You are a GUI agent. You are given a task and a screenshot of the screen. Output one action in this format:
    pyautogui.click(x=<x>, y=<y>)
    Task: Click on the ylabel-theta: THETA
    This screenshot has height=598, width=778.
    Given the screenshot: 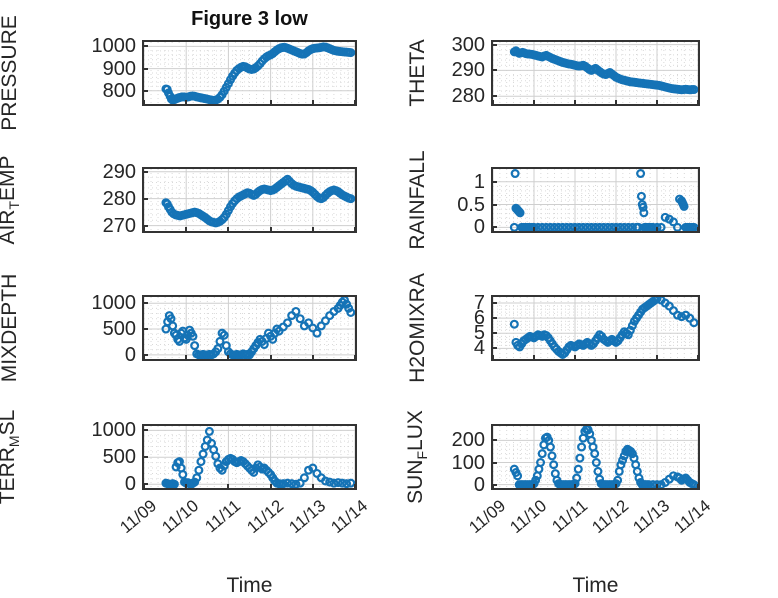 What is the action you would take?
    pyautogui.click(x=417, y=73)
    